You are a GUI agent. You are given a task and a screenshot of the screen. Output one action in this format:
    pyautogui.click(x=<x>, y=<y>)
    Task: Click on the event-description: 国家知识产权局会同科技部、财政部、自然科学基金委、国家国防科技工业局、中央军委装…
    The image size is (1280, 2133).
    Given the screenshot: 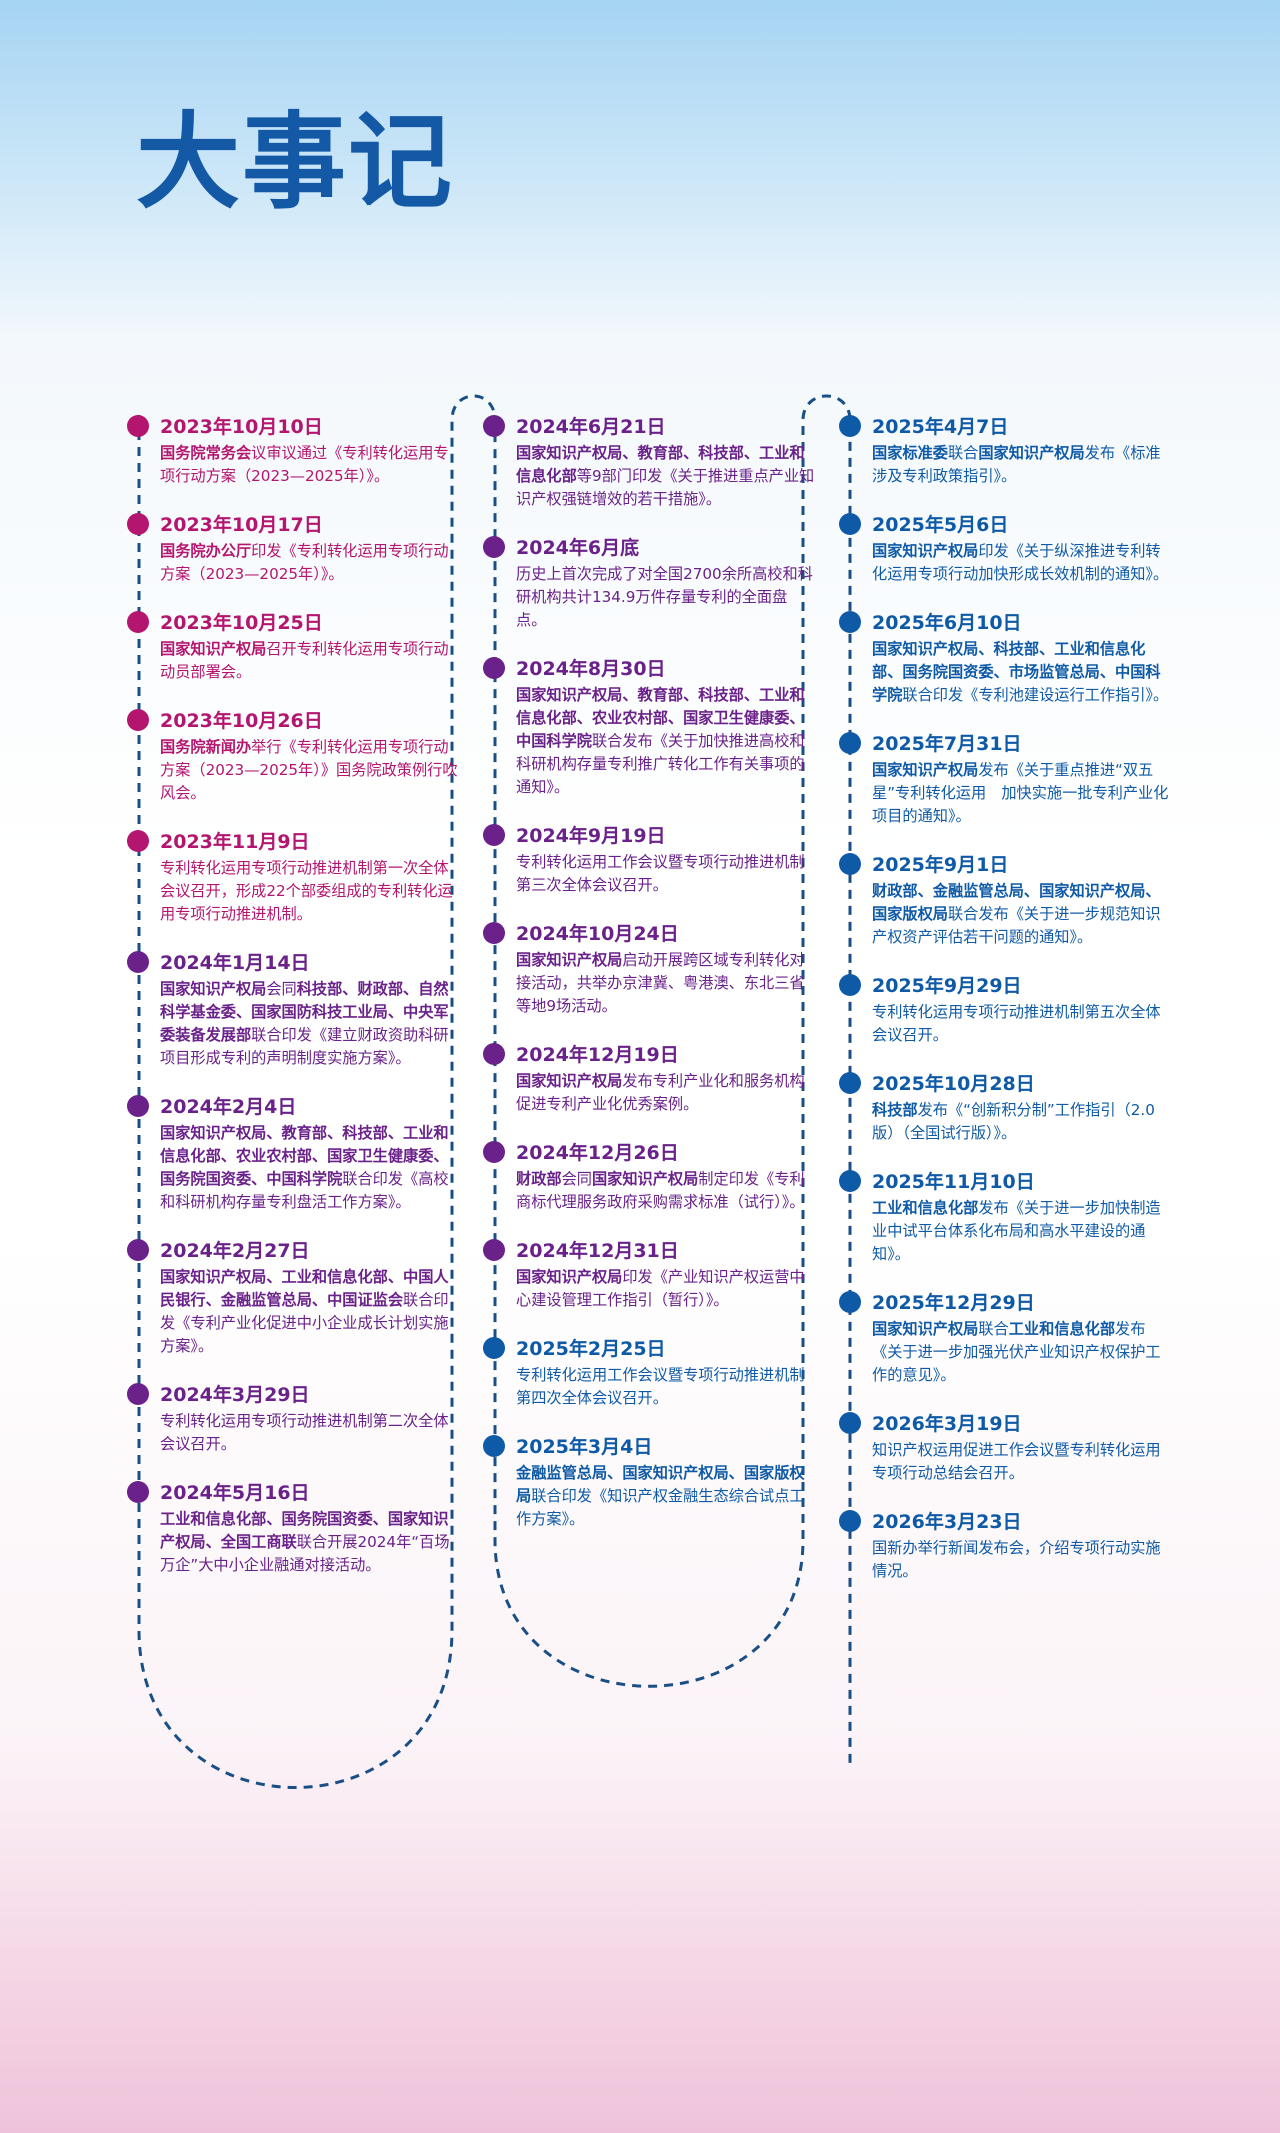 What is the action you would take?
    pyautogui.click(x=310, y=1024)
    